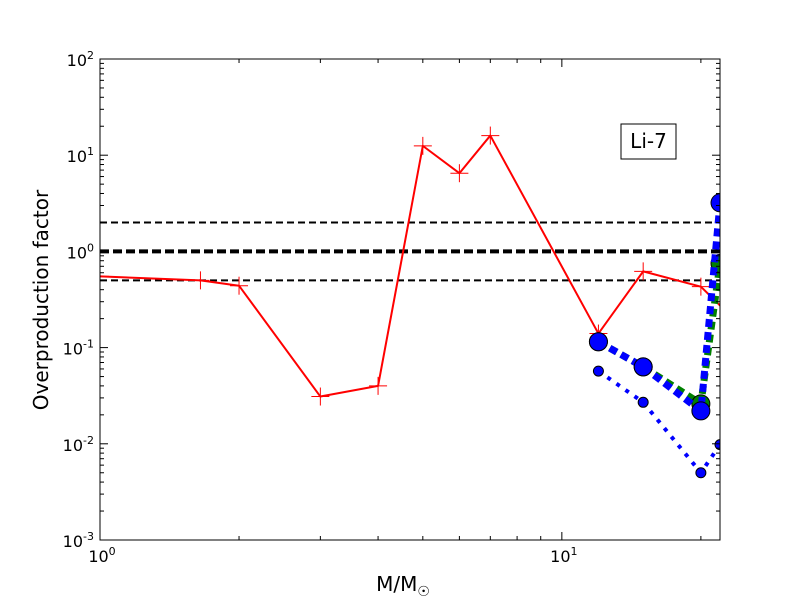  I want to click on y-tick-label-5: 10², so click(80, 59).